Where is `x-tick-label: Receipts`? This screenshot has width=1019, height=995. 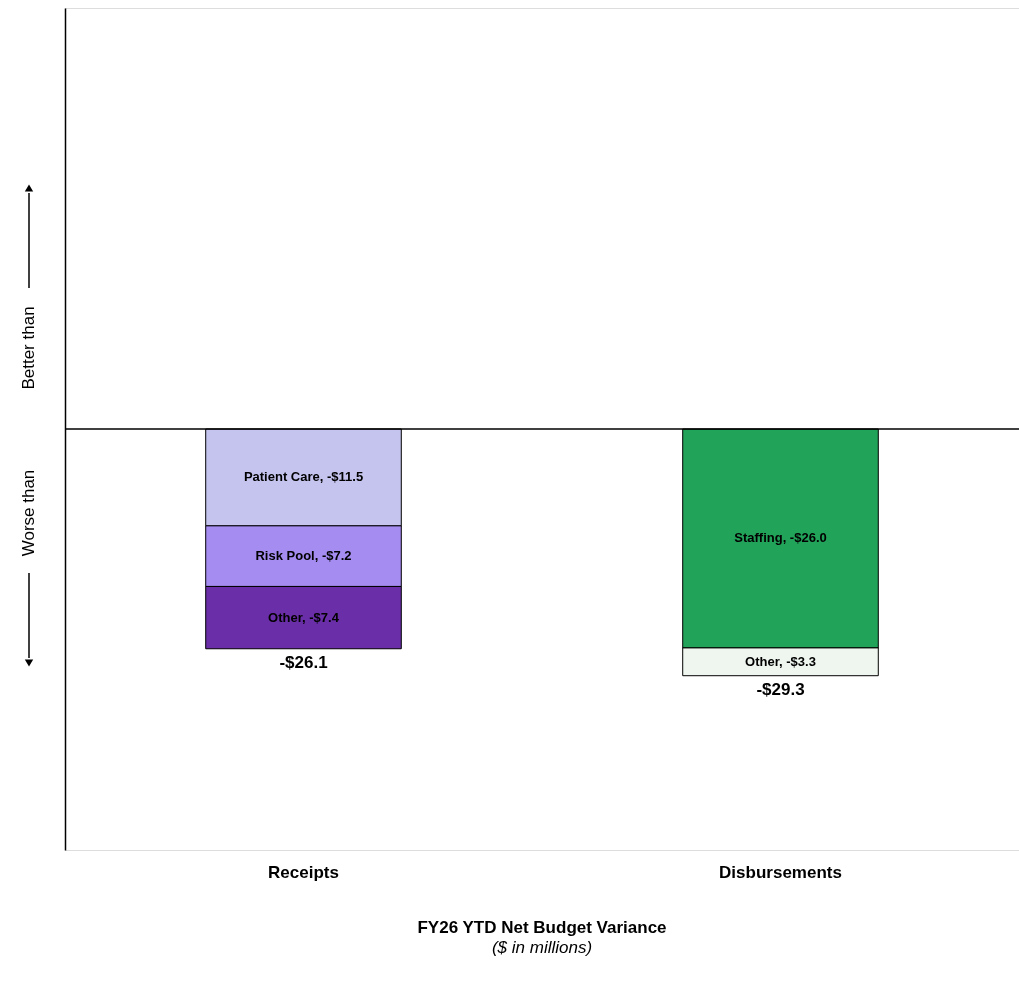 x-tick-label: Receipts is located at coordinates (303, 872).